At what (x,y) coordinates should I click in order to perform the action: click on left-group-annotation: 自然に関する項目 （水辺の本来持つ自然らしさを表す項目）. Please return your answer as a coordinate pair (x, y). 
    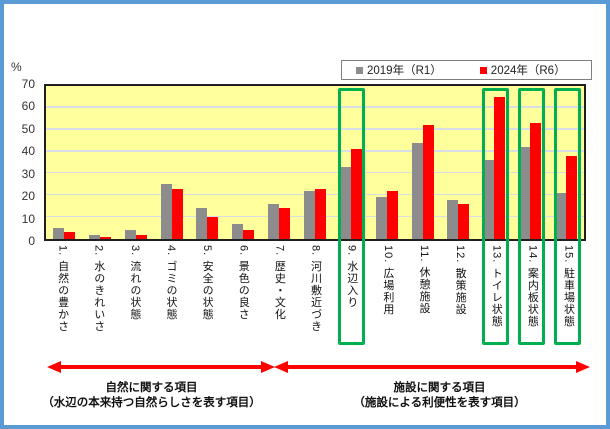
    Looking at the image, I should click on (151, 396).